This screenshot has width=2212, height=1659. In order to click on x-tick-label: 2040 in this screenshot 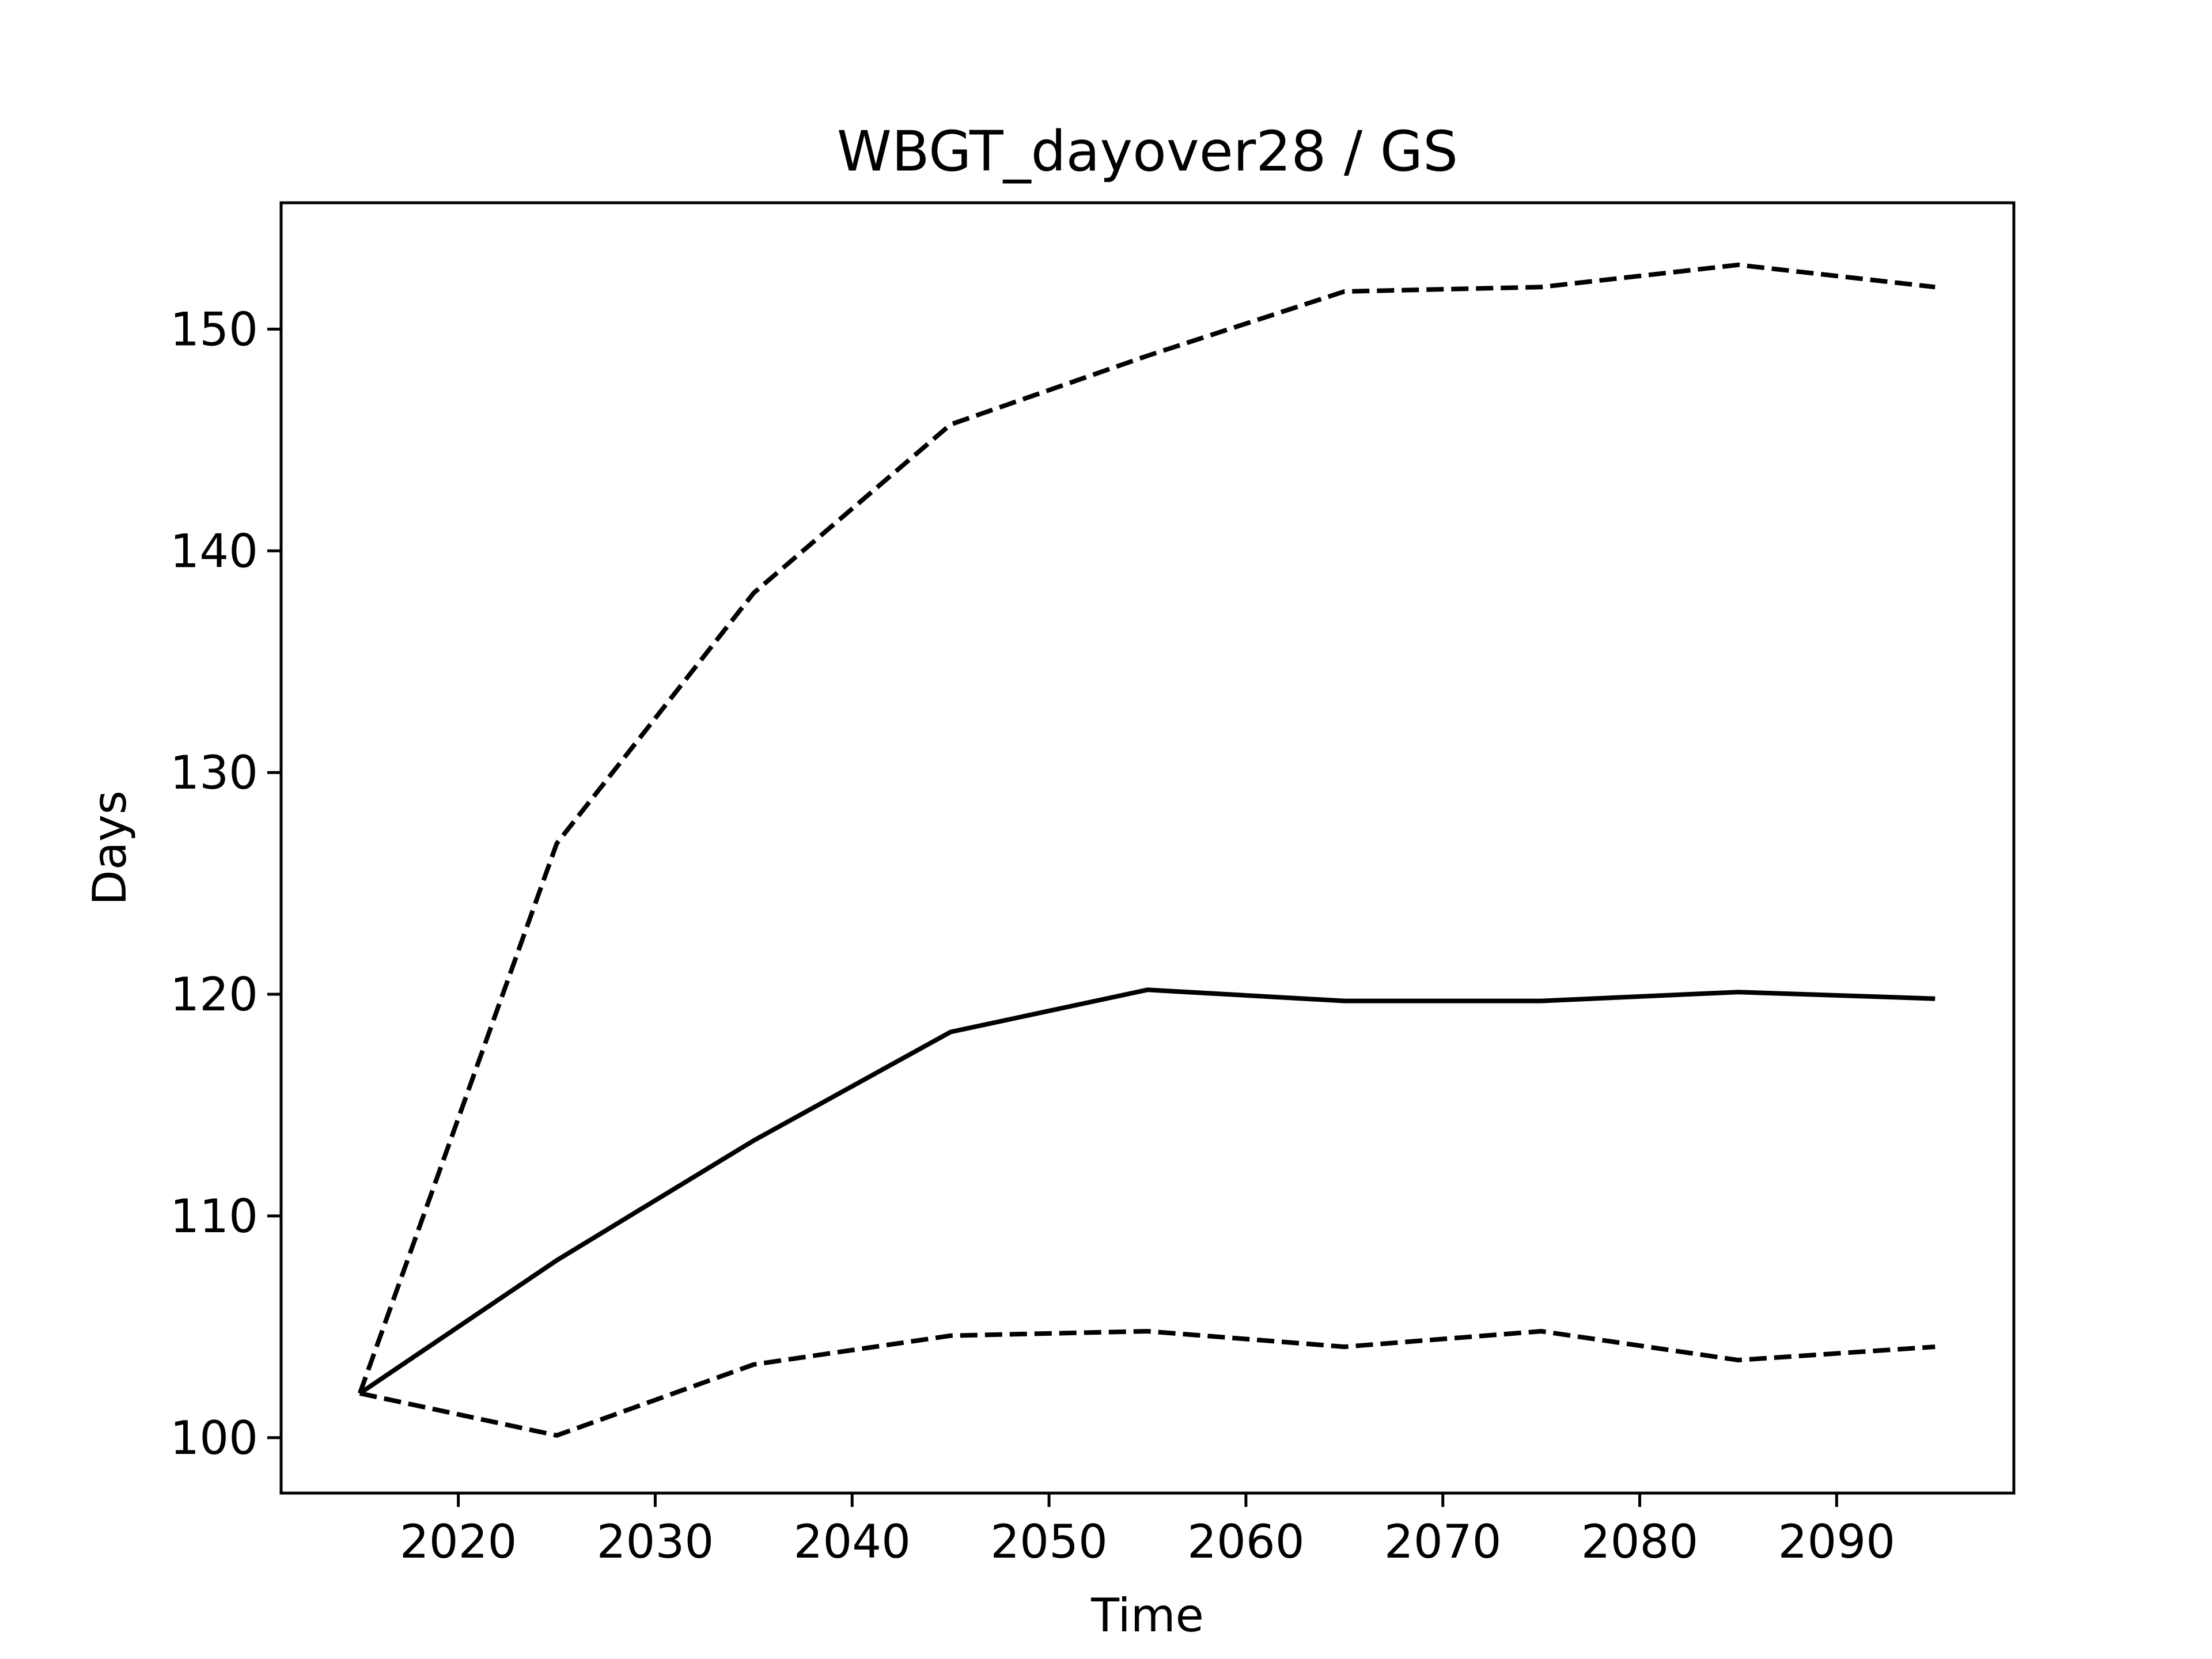, I will do `click(852, 1542)`.